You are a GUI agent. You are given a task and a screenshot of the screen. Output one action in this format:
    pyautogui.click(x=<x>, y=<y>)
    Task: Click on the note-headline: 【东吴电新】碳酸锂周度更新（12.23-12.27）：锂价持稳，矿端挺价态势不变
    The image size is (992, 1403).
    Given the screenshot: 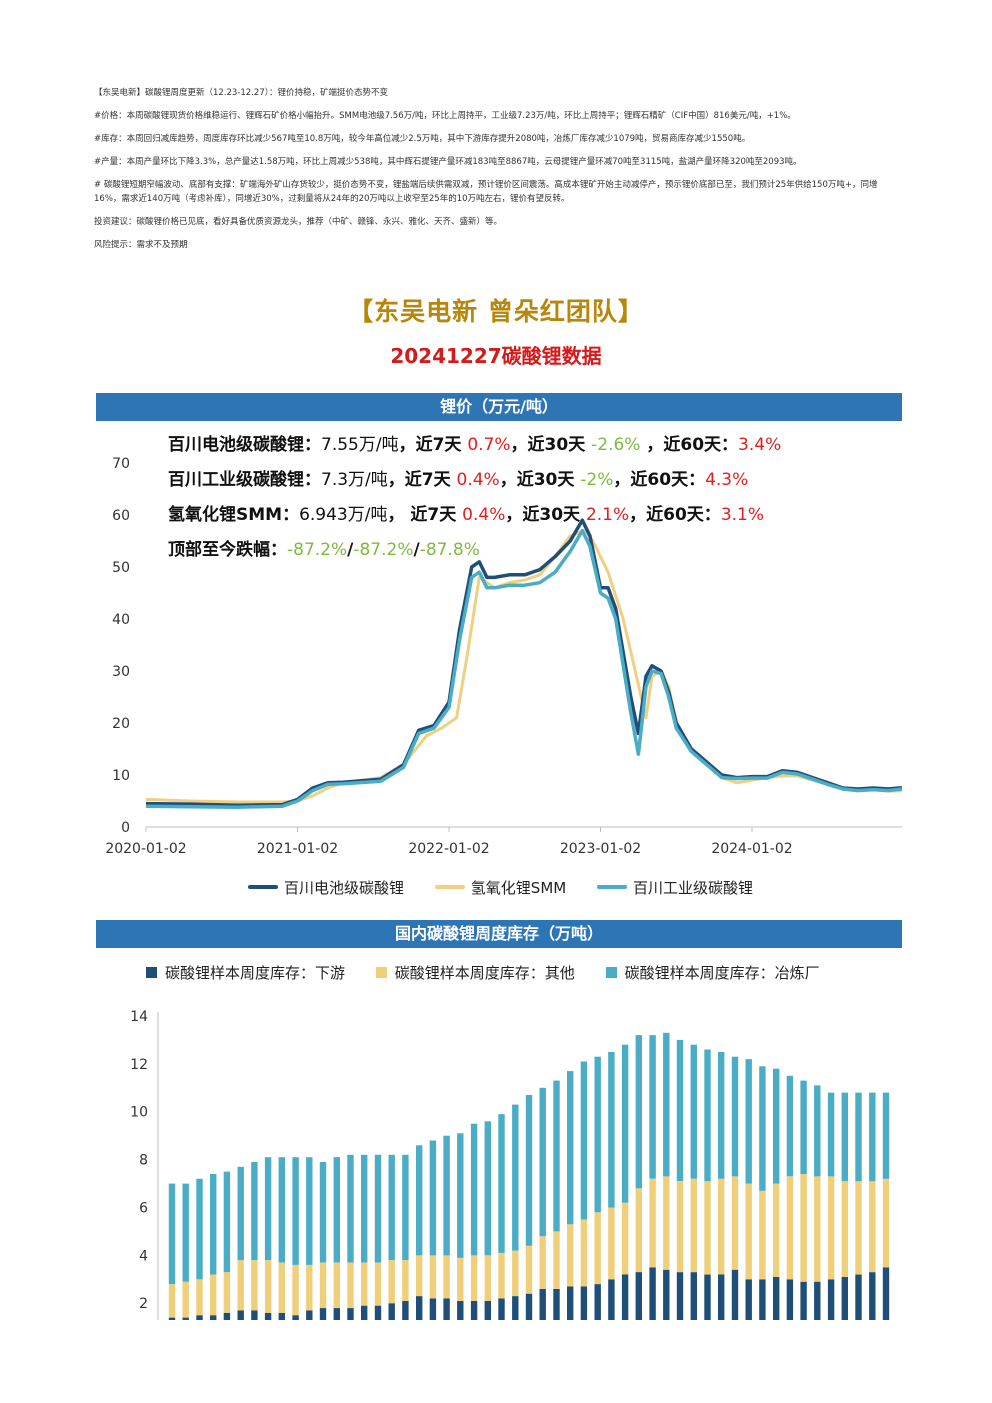 What is the action you would take?
    pyautogui.click(x=241, y=93)
    